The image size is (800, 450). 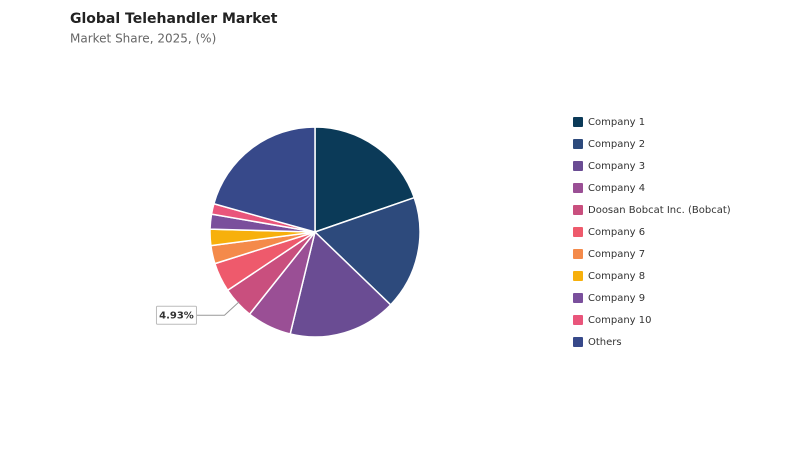 I want to click on legend-label: Company 3, so click(x=616, y=166).